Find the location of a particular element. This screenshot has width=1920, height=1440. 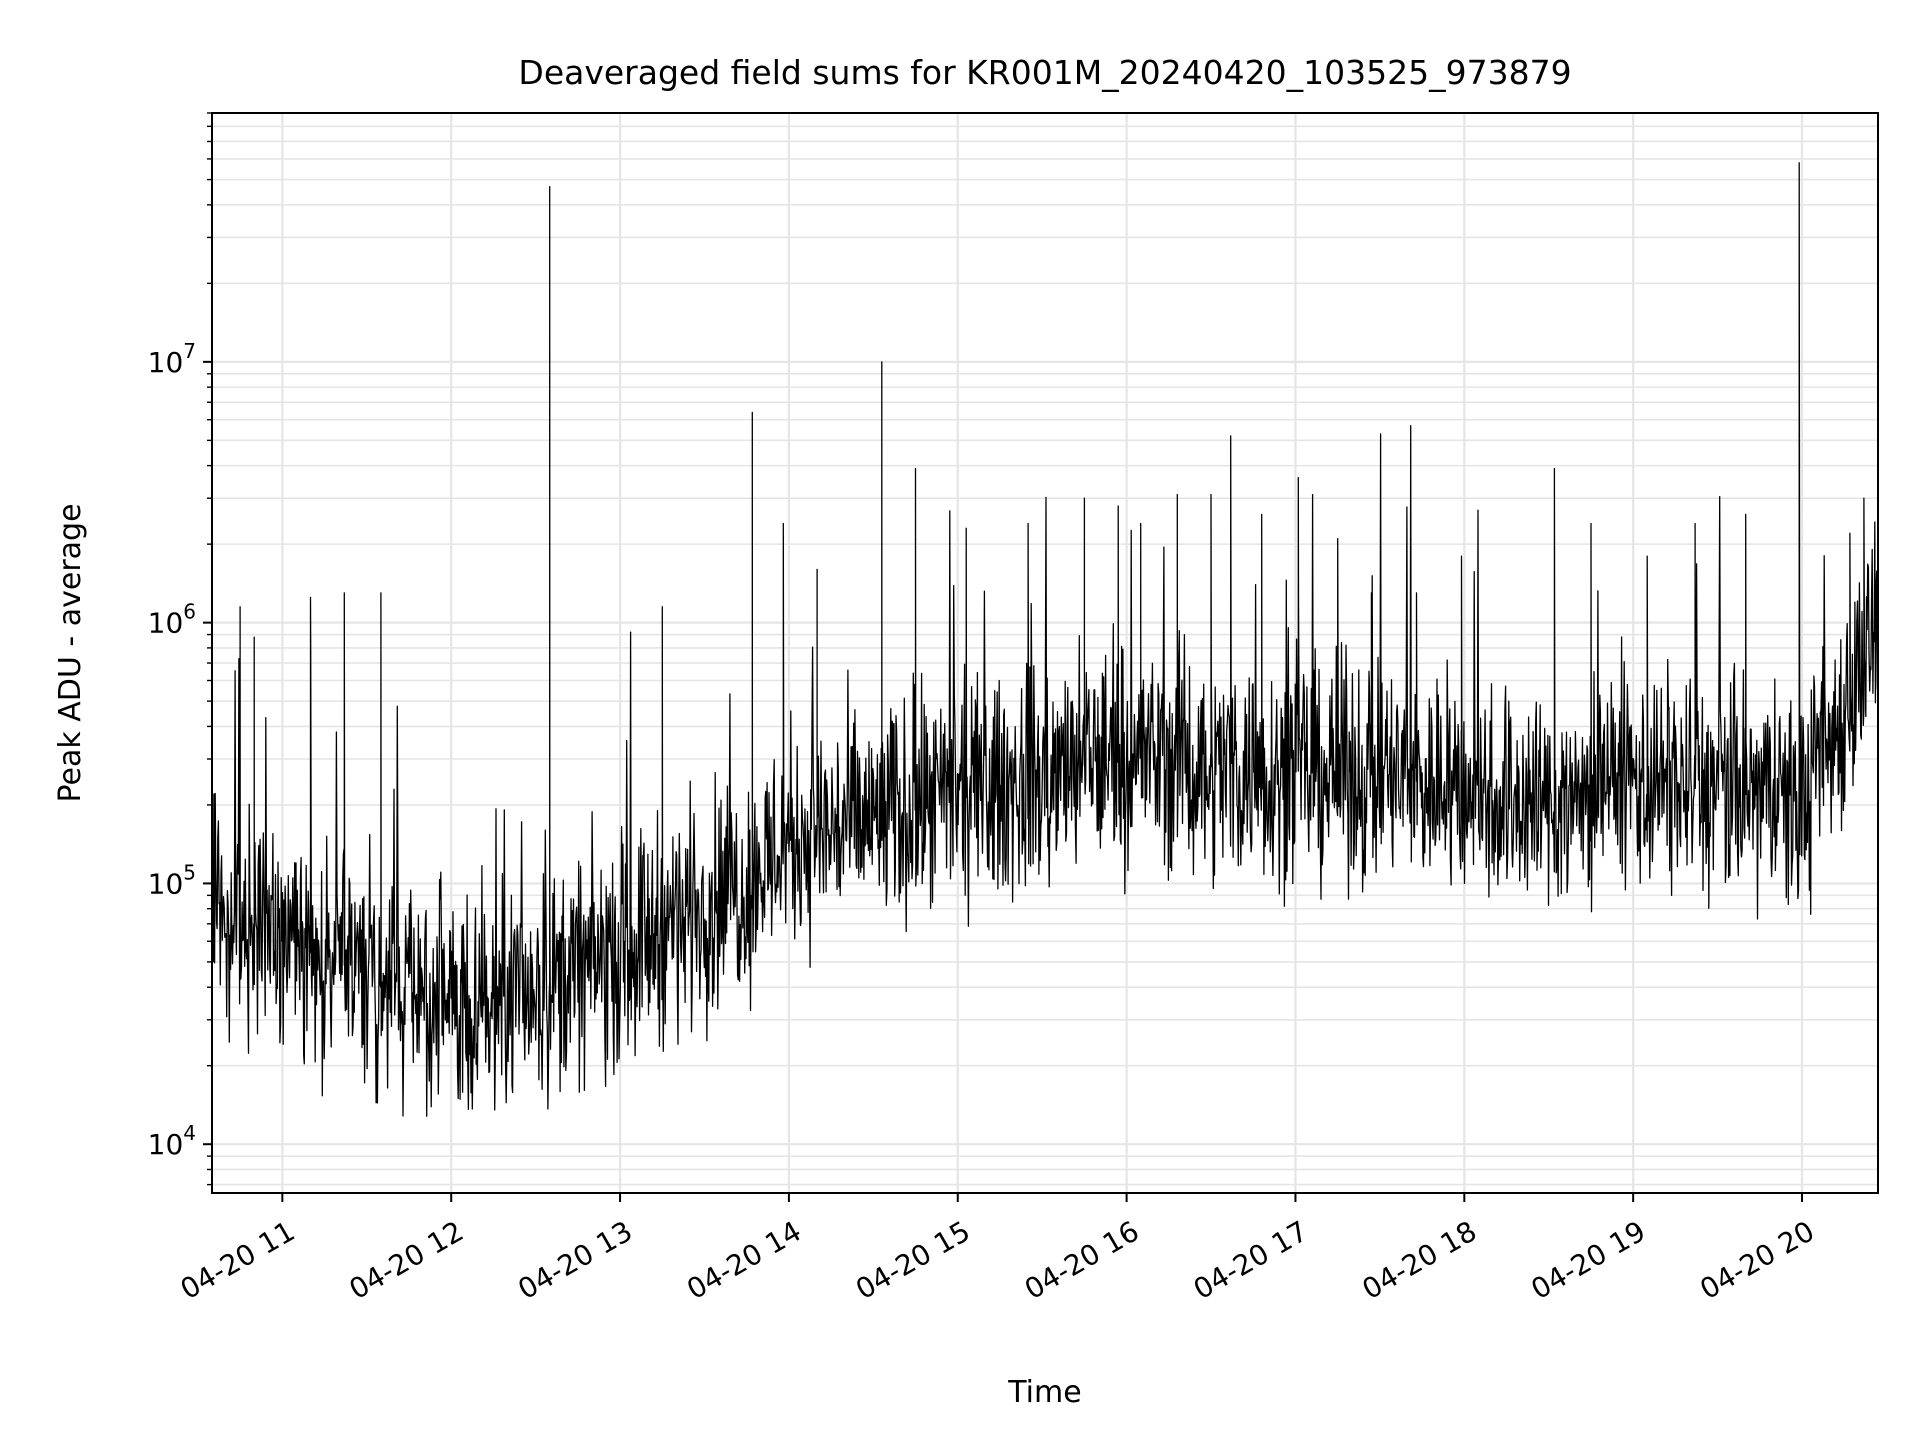

x-tick-label: 04-20 19 is located at coordinates (1589, 1260).